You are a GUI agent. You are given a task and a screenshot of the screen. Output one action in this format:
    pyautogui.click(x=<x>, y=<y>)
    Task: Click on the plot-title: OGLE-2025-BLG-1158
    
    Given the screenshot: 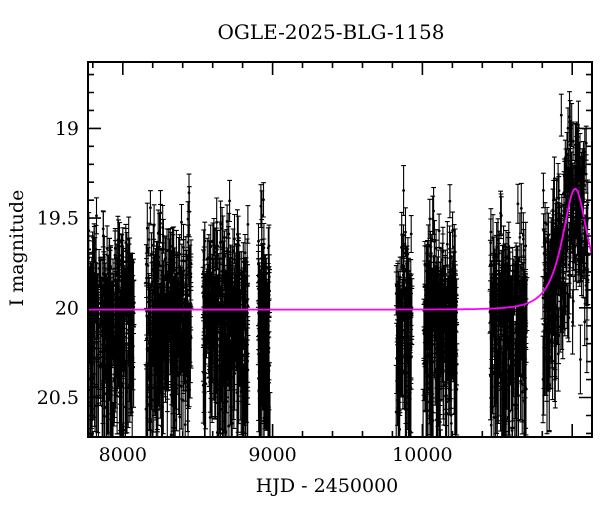 What is the action you would take?
    pyautogui.click(x=330, y=32)
    